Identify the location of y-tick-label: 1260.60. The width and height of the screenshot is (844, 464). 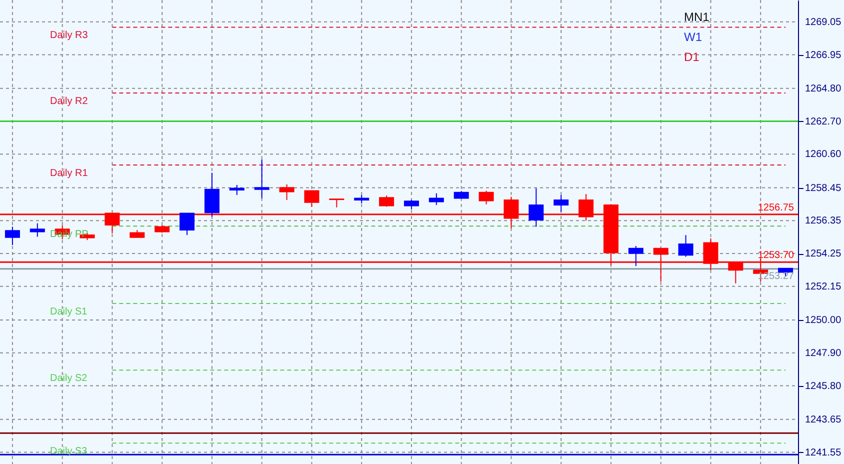
(823, 154).